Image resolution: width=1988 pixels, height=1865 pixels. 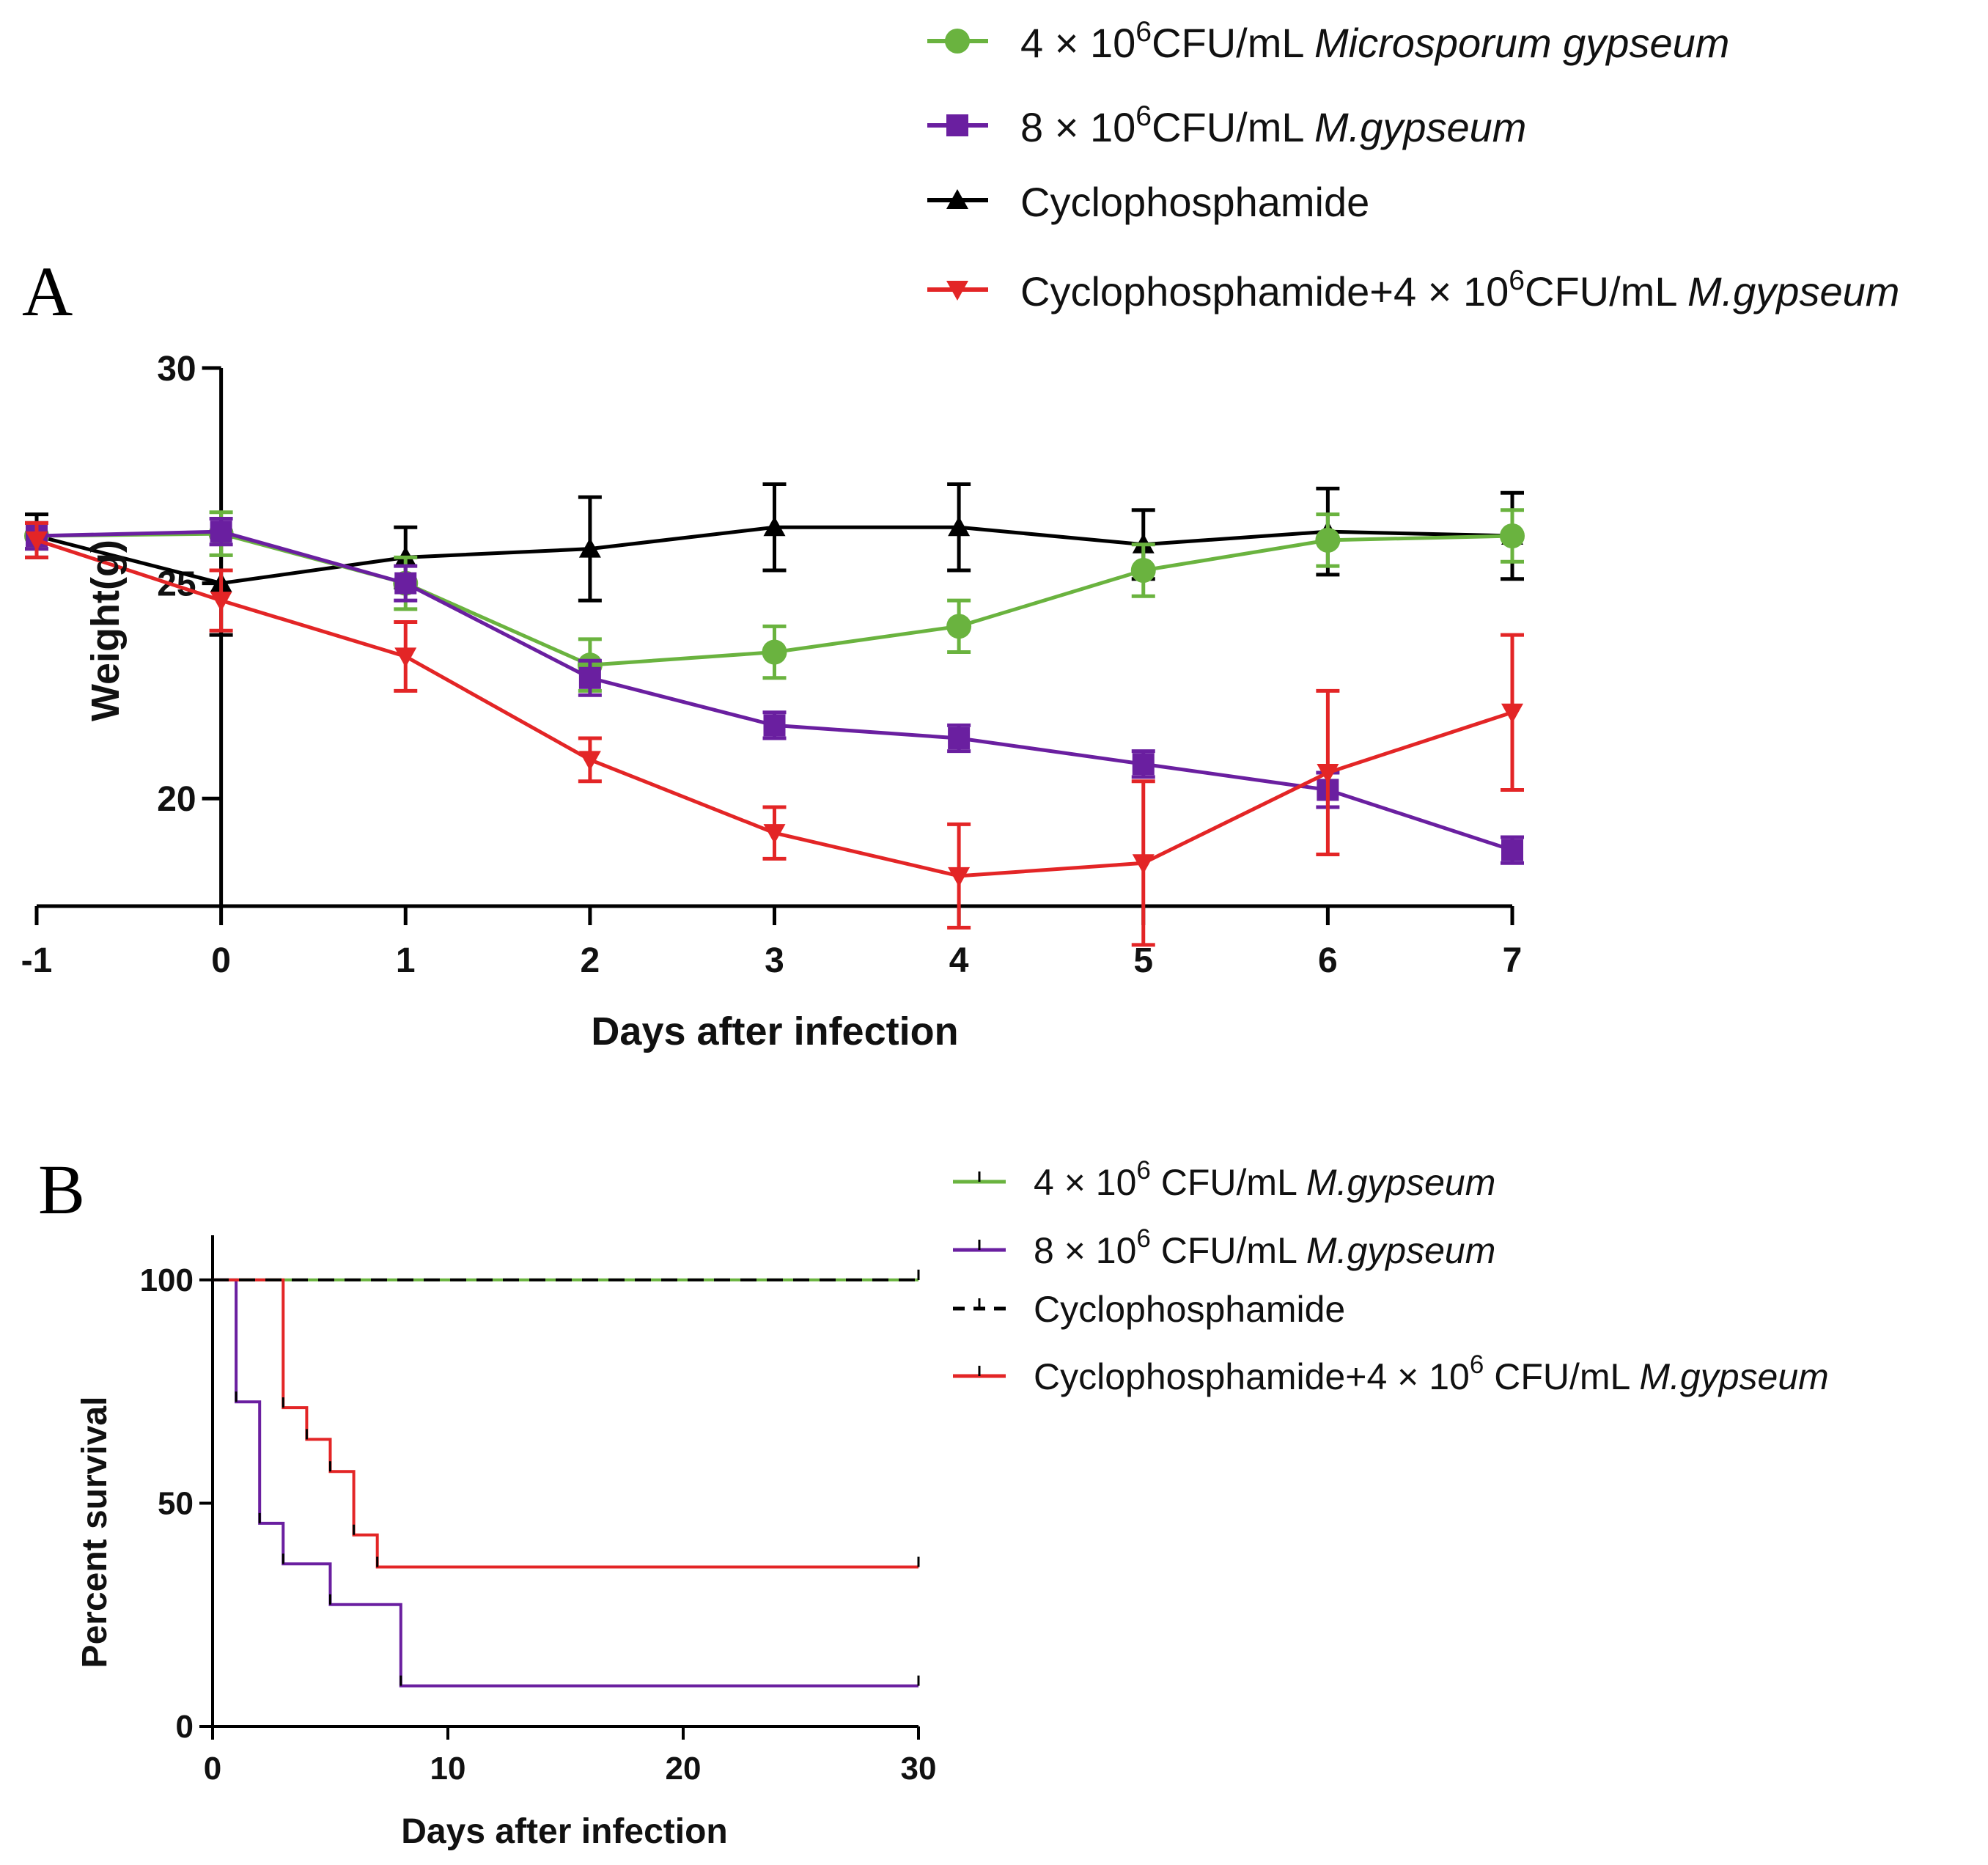 I want to click on y-axis-title-b: Percent survival, so click(x=95, y=1533).